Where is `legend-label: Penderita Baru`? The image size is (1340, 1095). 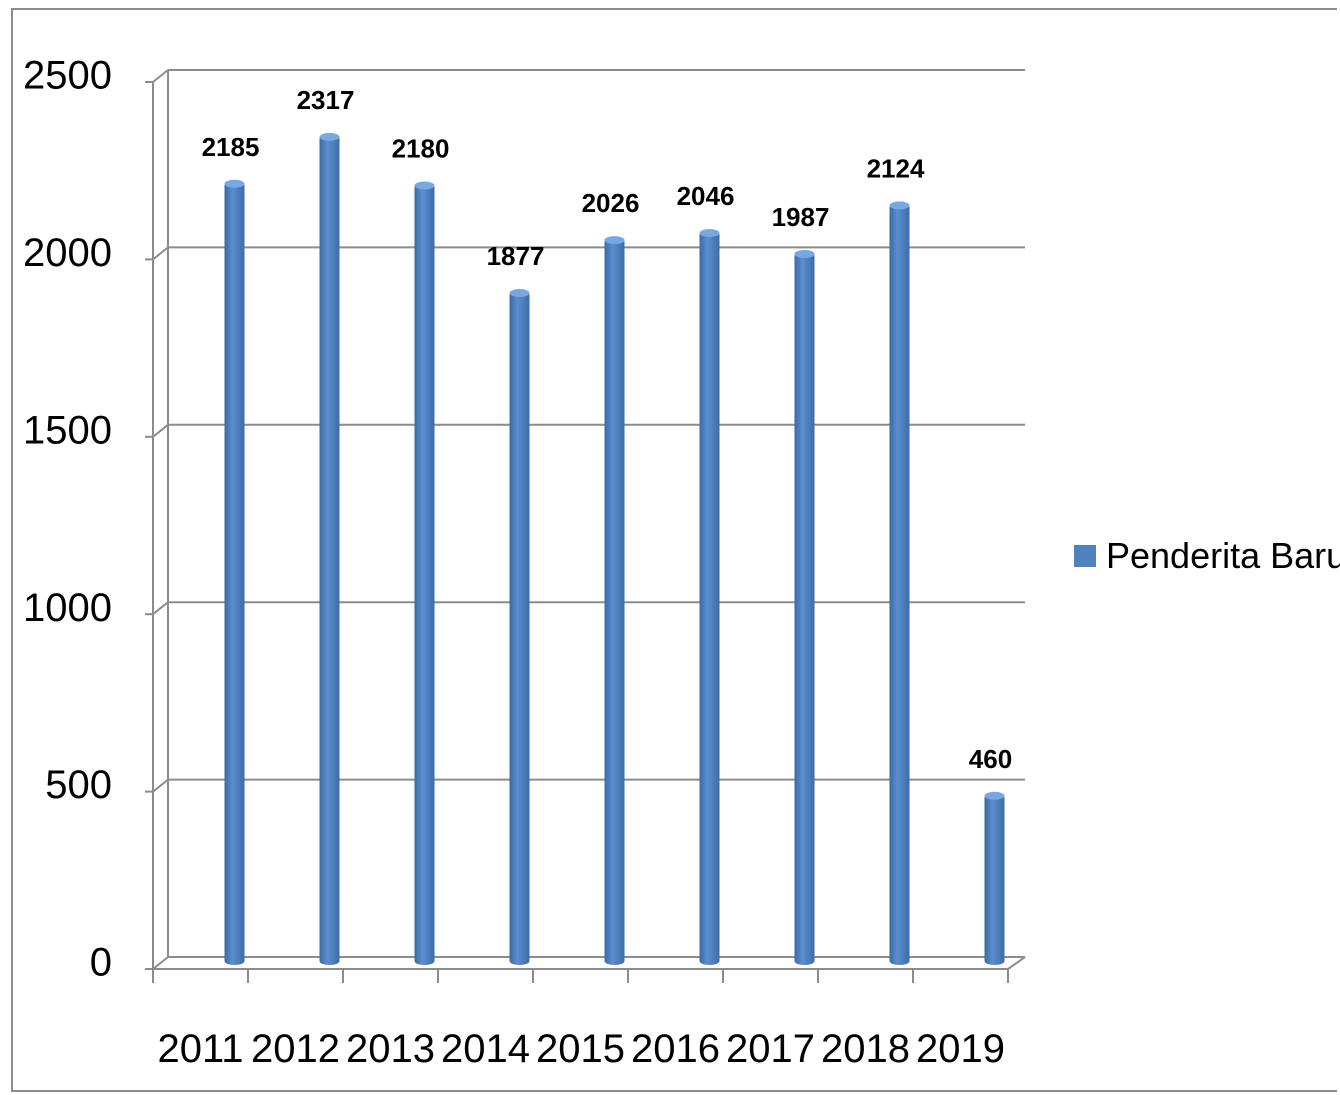 legend-label: Penderita Baru is located at coordinates (1223, 555).